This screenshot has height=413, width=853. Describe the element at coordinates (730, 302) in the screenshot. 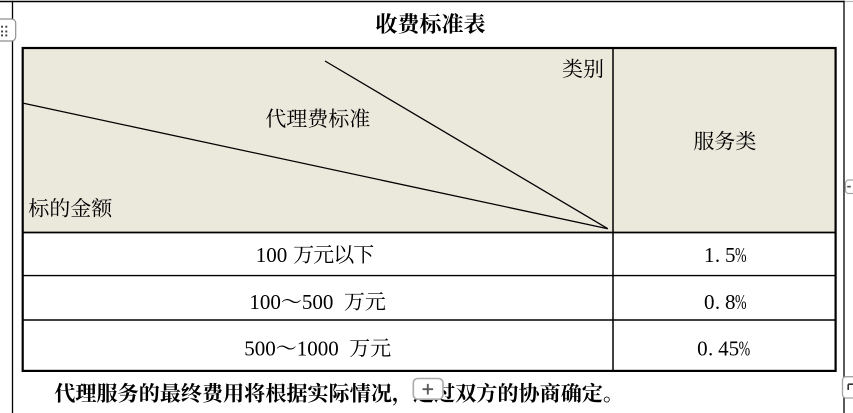

I see `svg-text: 8` at that location.